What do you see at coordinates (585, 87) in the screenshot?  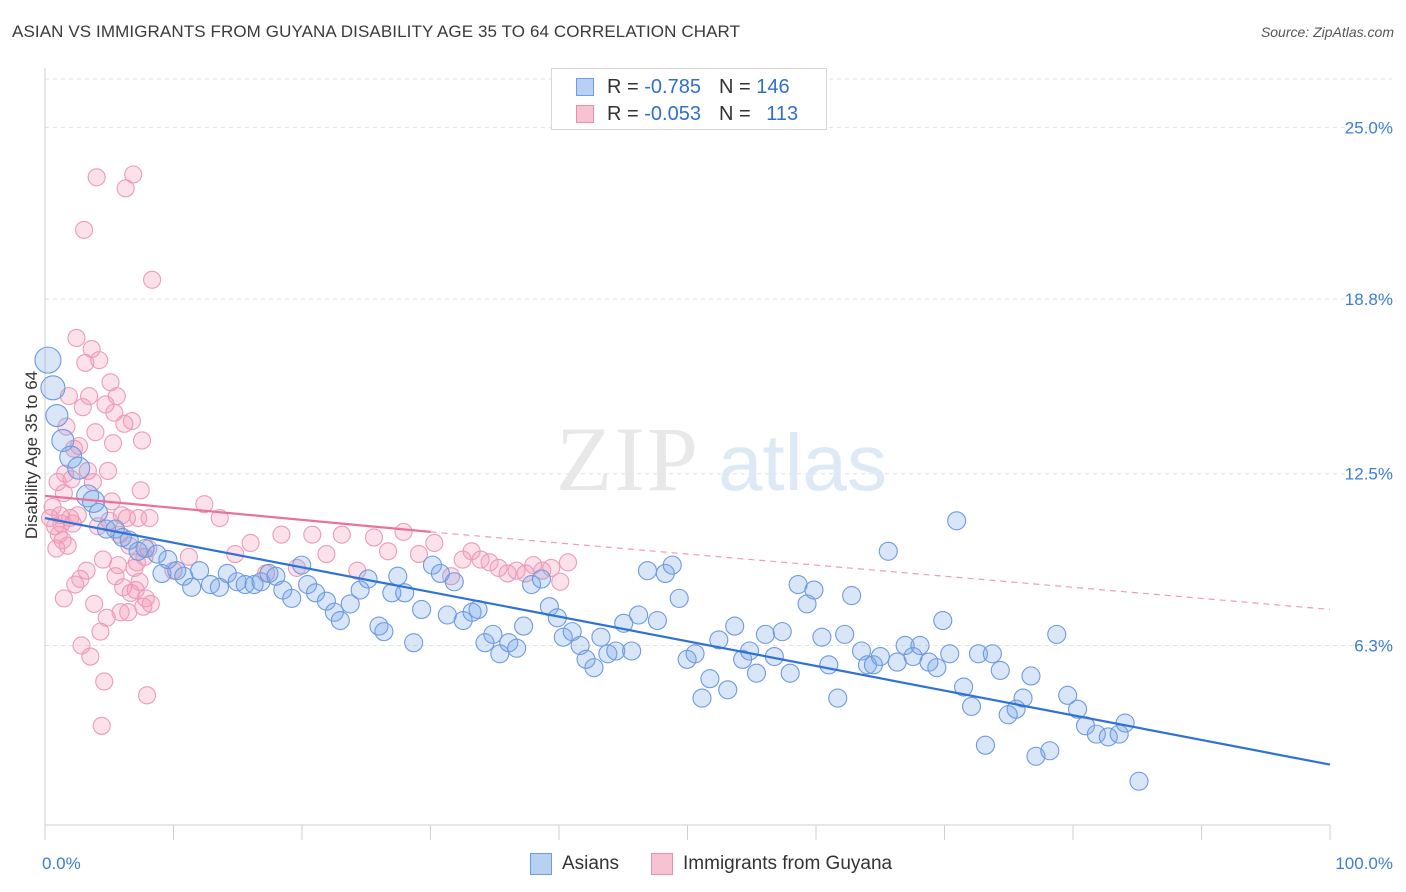 I see `legend-swatch-asians` at bounding box center [585, 87].